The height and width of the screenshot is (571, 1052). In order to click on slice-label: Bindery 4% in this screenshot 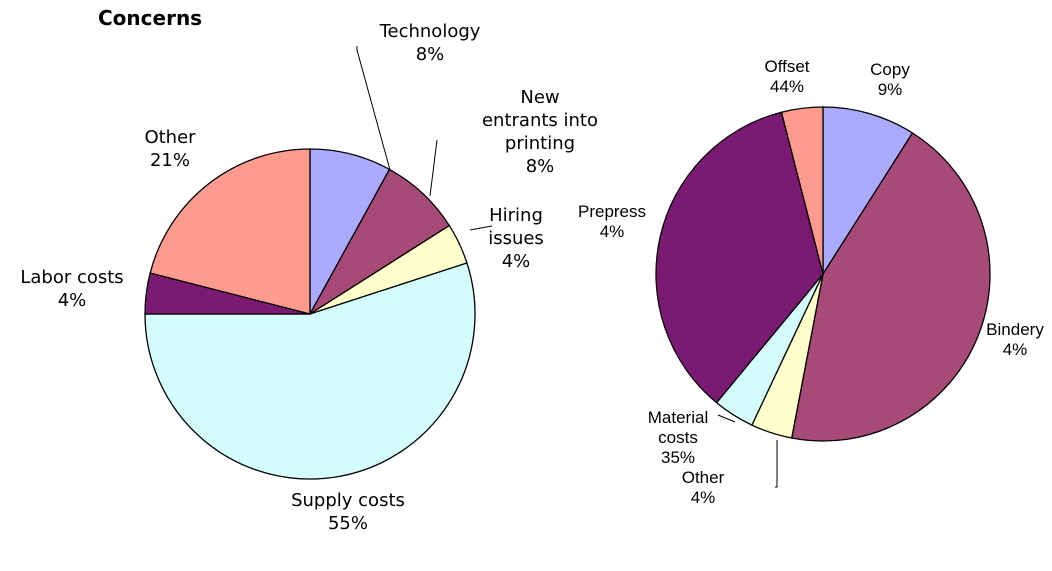, I will do `click(1015, 340)`.